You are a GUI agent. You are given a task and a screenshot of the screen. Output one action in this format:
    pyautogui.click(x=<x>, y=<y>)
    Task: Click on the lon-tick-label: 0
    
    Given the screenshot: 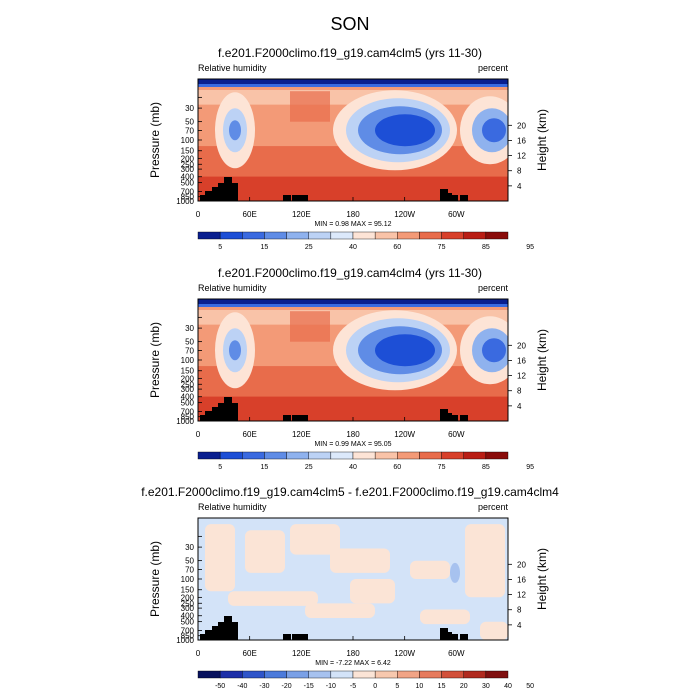 What is the action you would take?
    pyautogui.click(x=198, y=653)
    